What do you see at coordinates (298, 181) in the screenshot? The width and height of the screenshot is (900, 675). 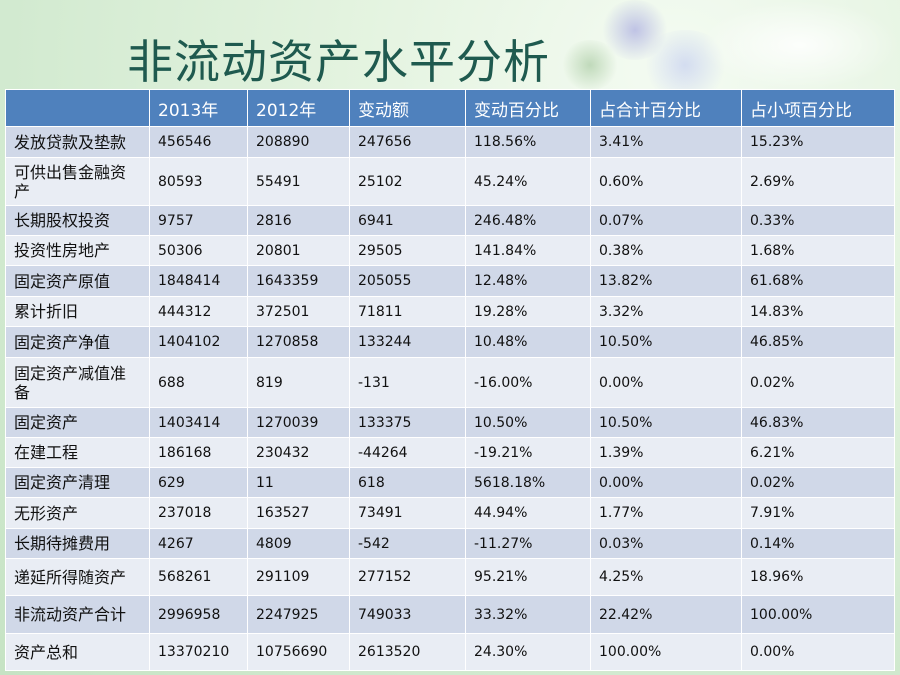 I see `table-cell: 55491` at bounding box center [298, 181].